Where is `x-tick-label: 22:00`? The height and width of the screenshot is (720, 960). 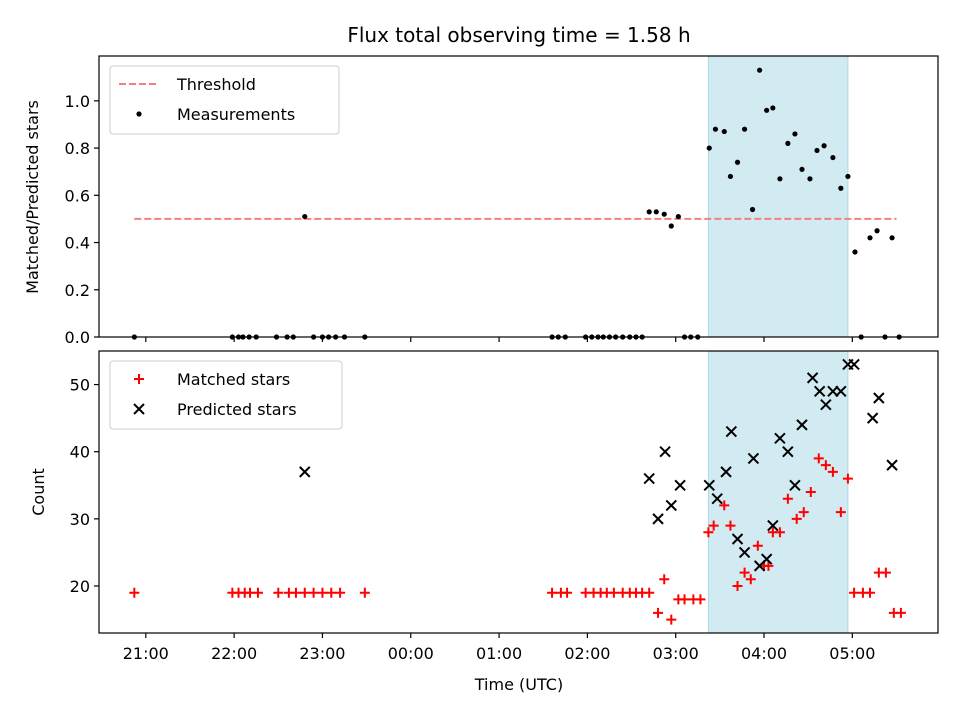 x-tick-label: 22:00 is located at coordinates (234, 653).